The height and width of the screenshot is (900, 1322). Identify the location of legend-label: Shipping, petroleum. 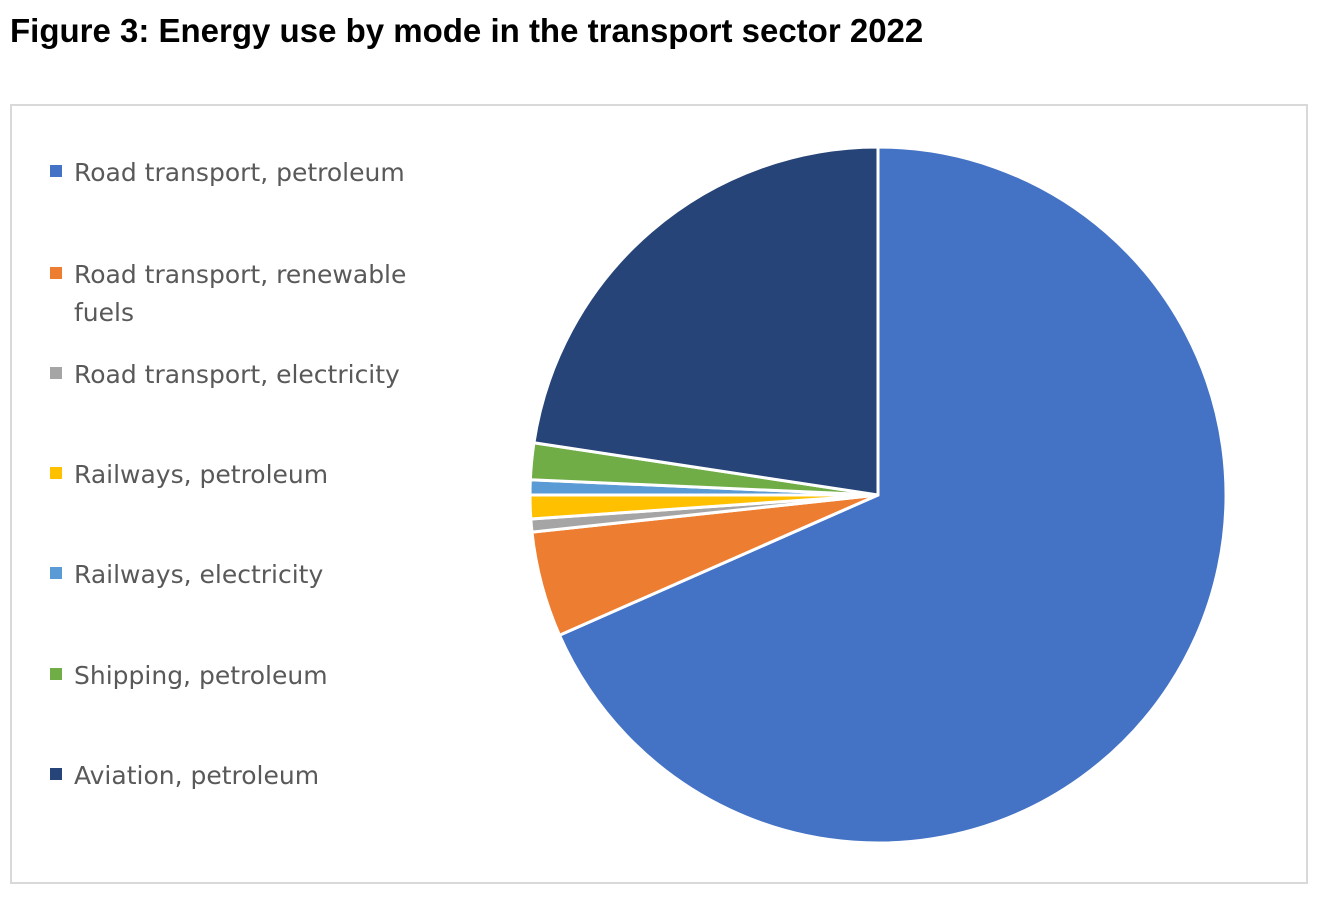
(201, 675).